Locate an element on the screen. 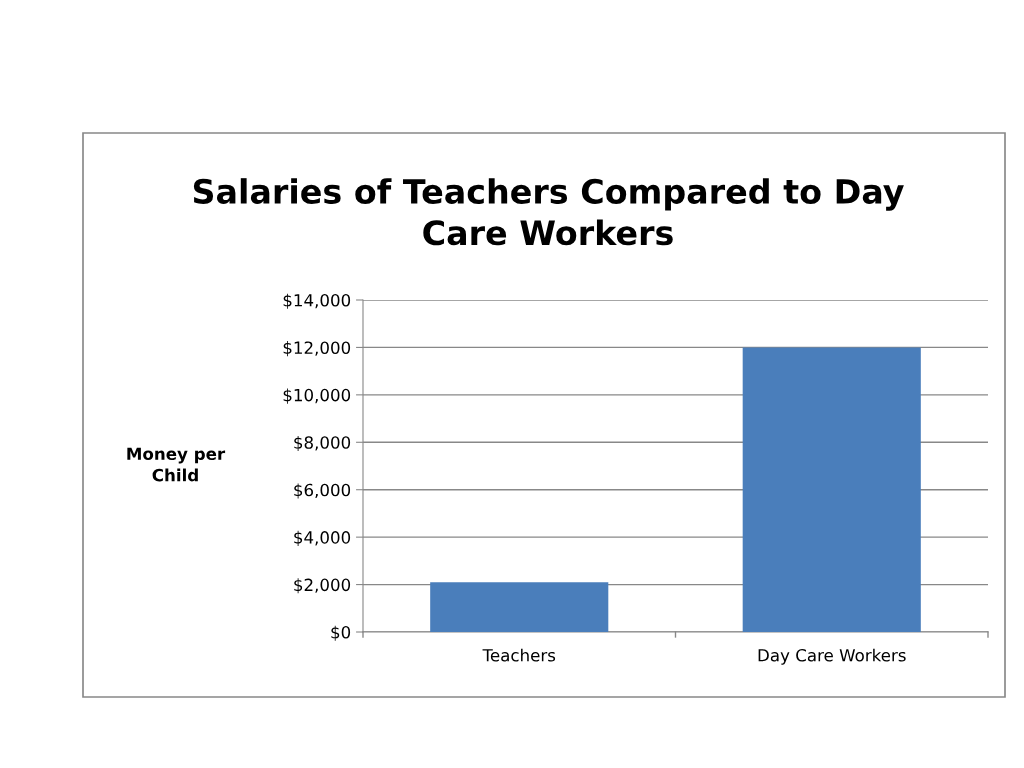 The image size is (1024, 768). y-tick-label: $6,000 is located at coordinates (322, 491).